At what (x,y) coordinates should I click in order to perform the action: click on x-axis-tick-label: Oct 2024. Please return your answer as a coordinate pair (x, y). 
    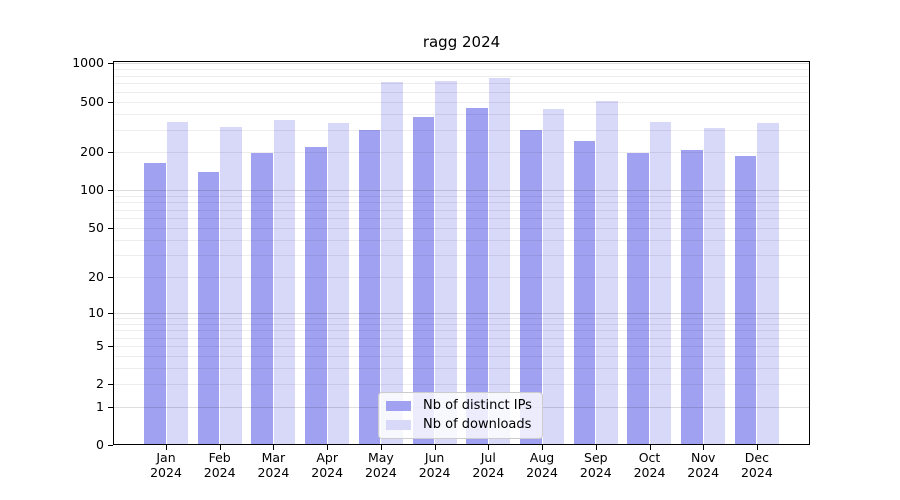
    Looking at the image, I should click on (649, 465).